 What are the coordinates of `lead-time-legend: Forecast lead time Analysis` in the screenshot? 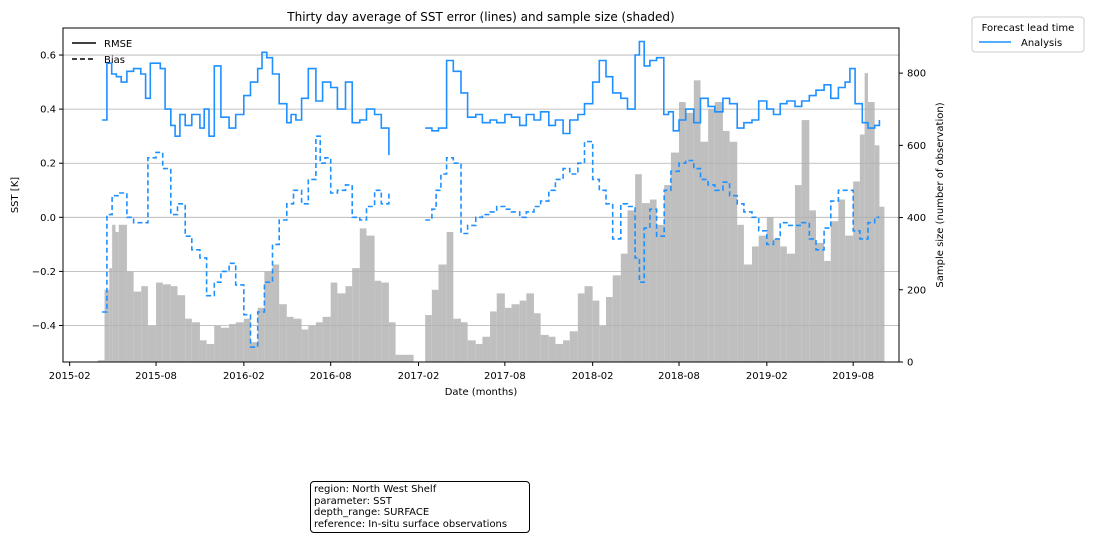 It's located at (1028, 34).